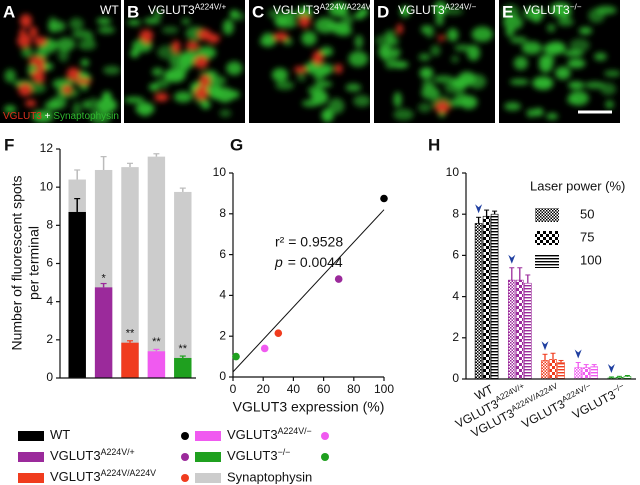 This screenshot has width=640, height=485. I want to click on x-tick-label: 100, so click(384, 389).